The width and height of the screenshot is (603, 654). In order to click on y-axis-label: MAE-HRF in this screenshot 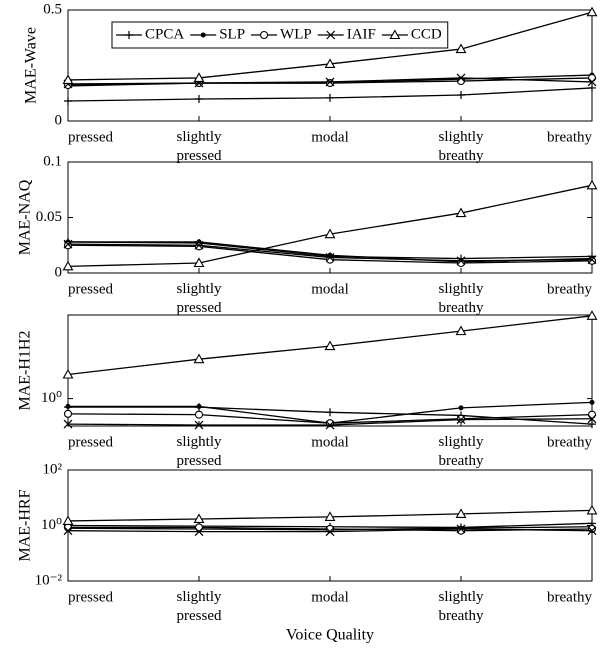, I will do `click(25, 525)`.